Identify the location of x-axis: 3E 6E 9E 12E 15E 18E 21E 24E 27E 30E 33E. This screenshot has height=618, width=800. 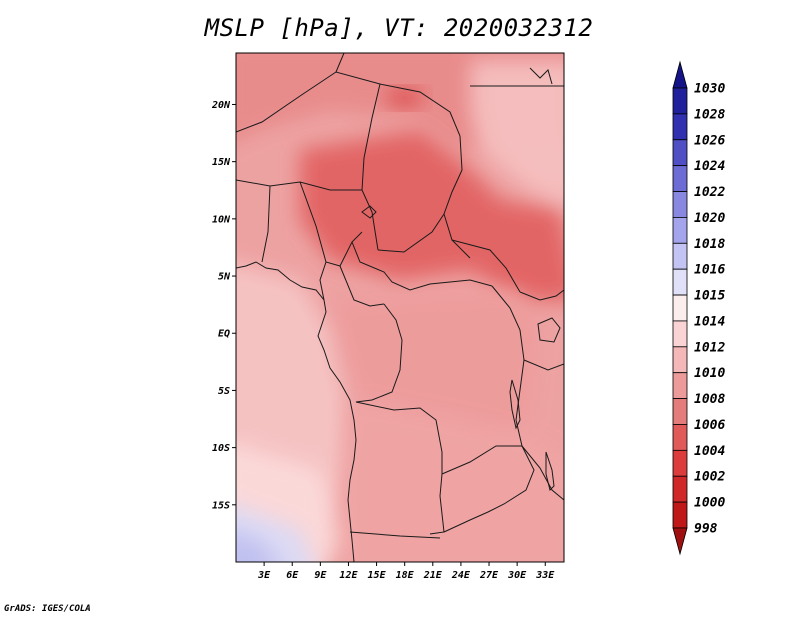
(406, 571).